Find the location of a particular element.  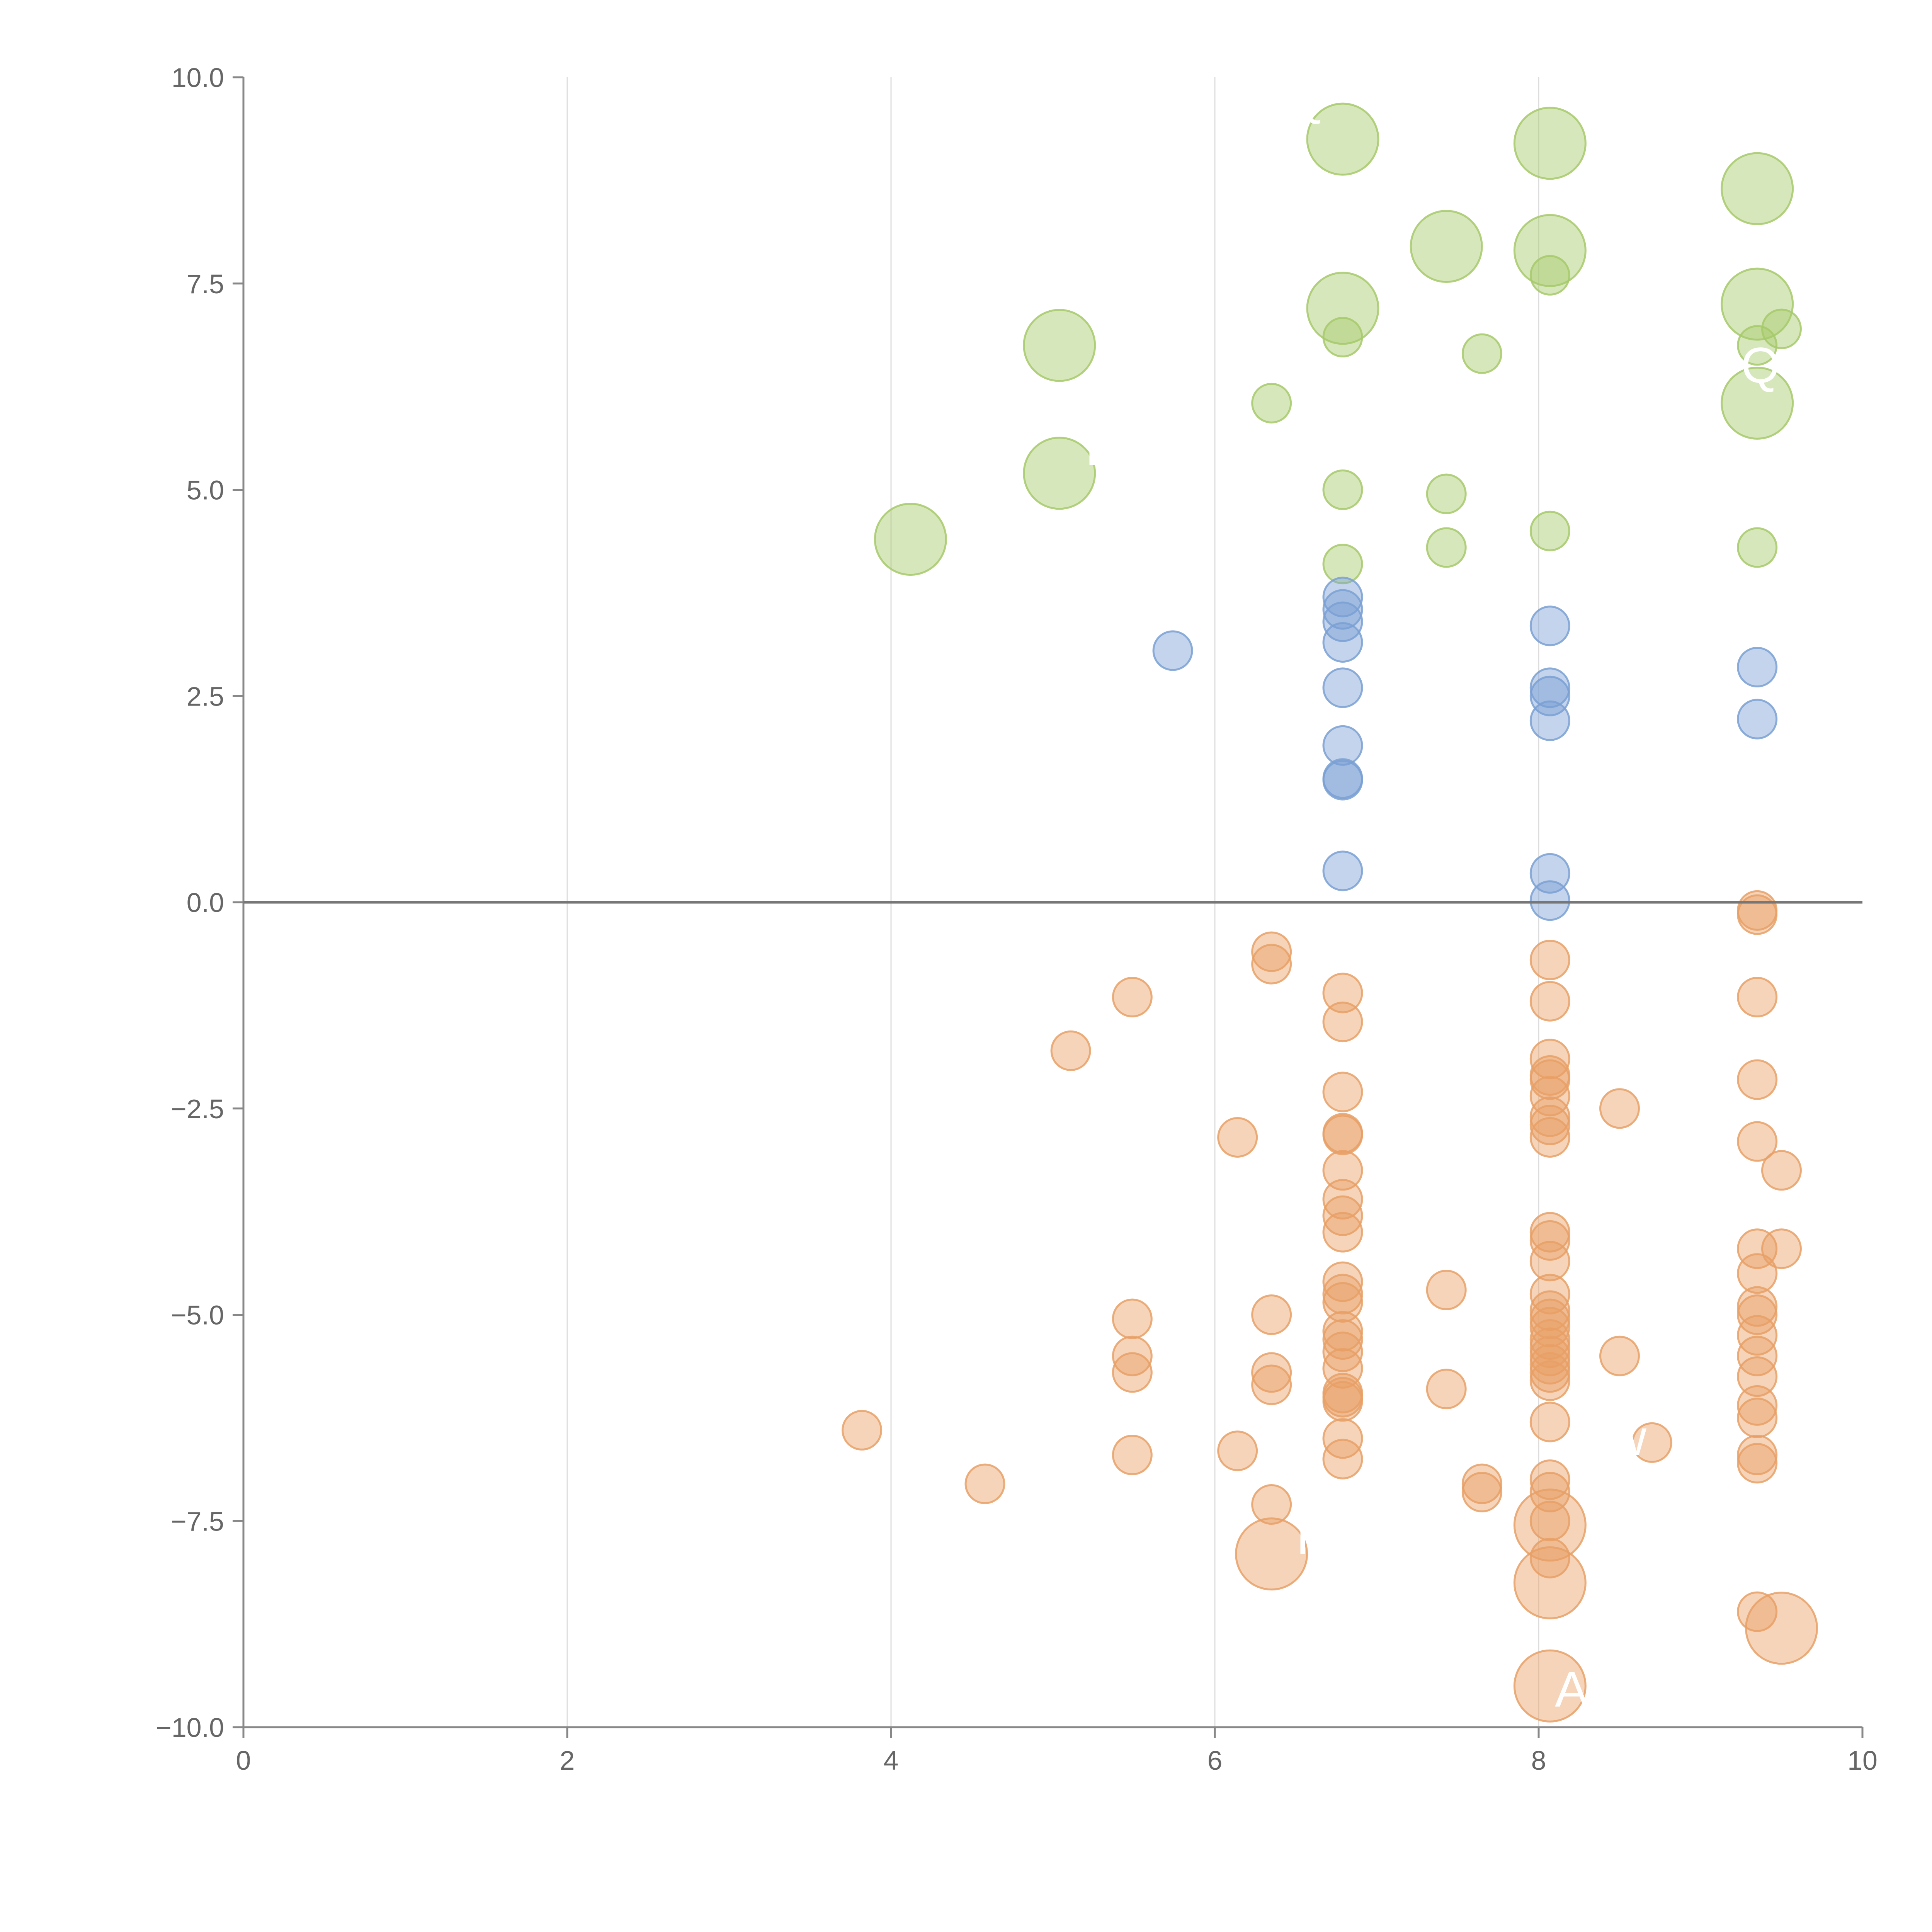

x-tick-label: 0 is located at coordinates (244, 1760).